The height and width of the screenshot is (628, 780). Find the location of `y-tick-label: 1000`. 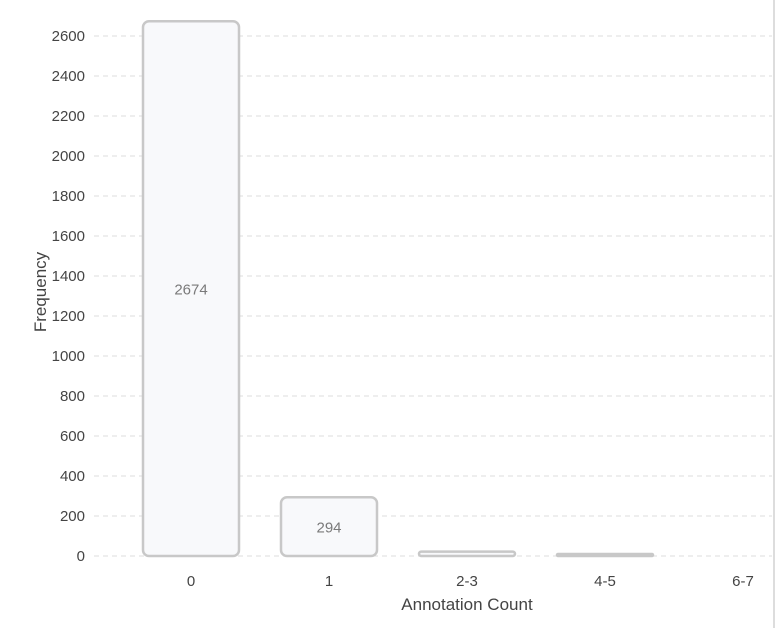

y-tick-label: 1000 is located at coordinates (68, 356).